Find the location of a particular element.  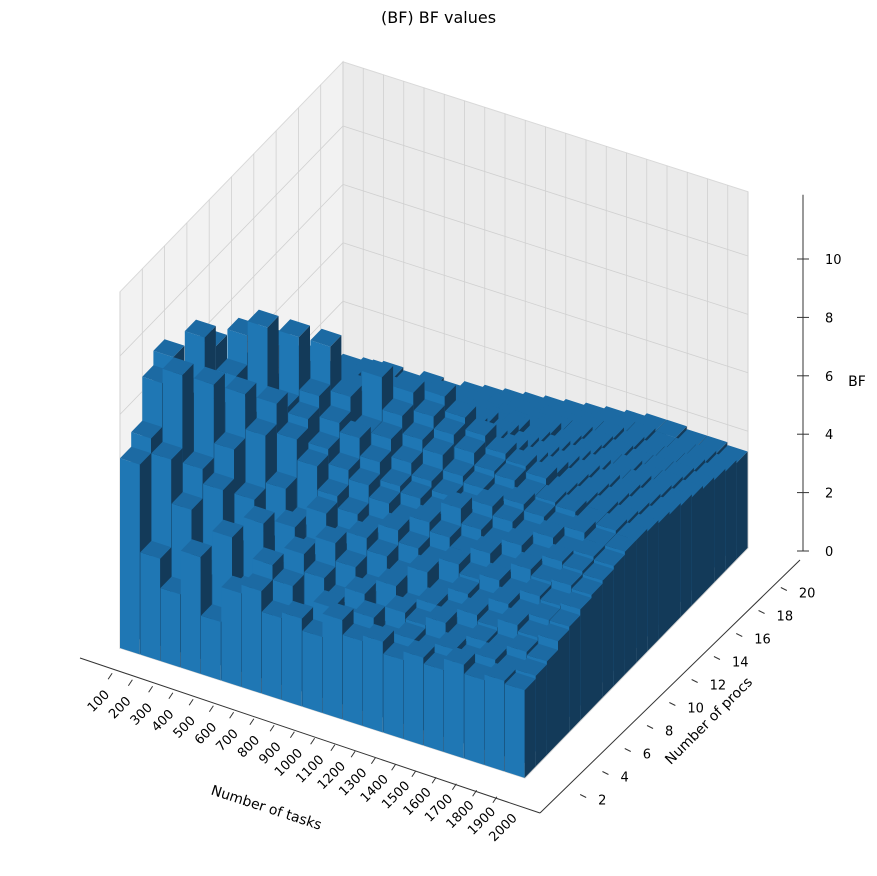

y-tick-label: 20 is located at coordinates (807, 594).